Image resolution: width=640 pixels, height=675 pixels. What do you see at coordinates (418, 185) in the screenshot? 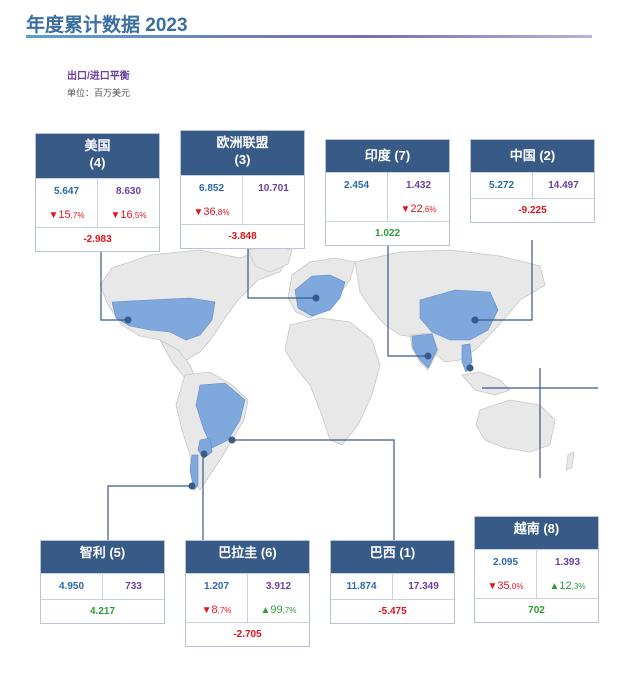
I see `import-value: 1.432` at bounding box center [418, 185].